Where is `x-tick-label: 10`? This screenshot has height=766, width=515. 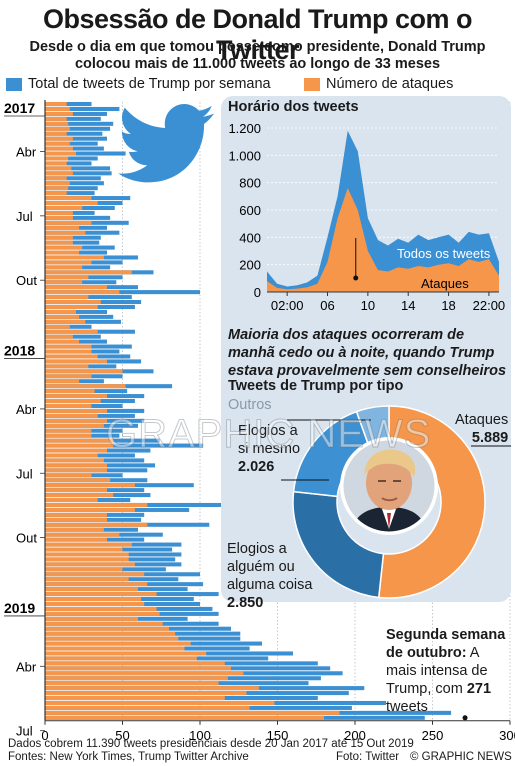 x-tick-label: 10 is located at coordinates (368, 305).